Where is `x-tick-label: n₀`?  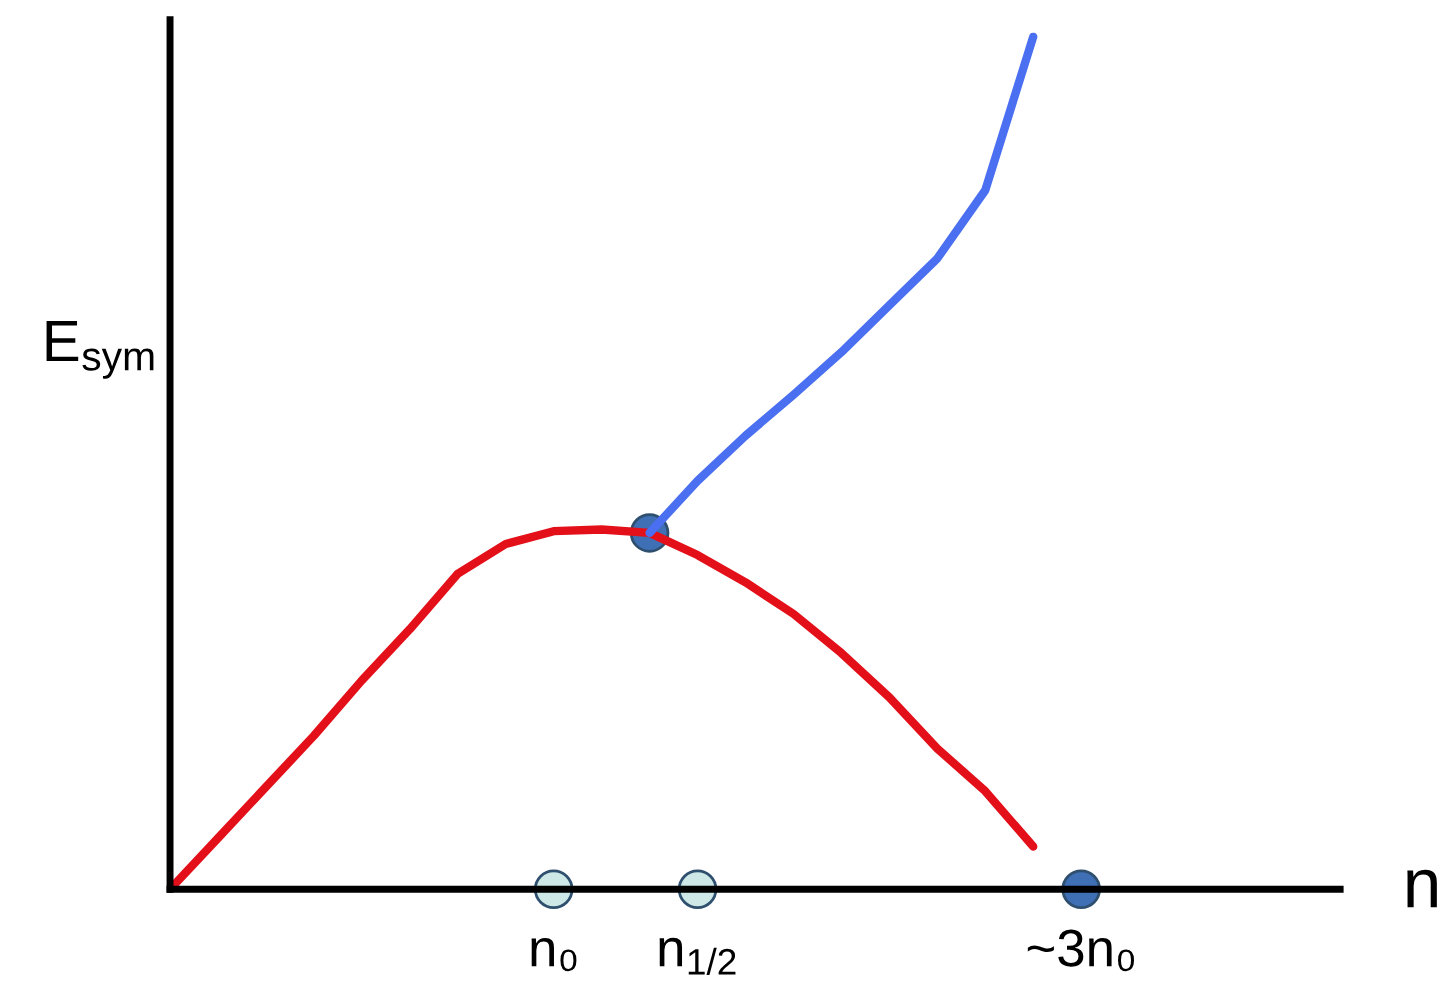 x-tick-label: n₀ is located at coordinates (554, 954).